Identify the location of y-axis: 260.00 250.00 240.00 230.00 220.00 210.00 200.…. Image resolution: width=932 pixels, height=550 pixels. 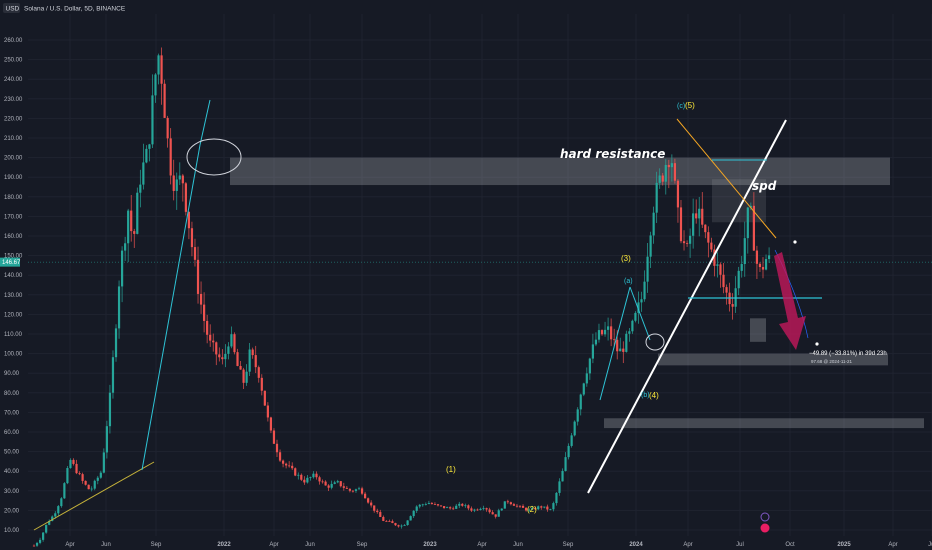
(13, 286).